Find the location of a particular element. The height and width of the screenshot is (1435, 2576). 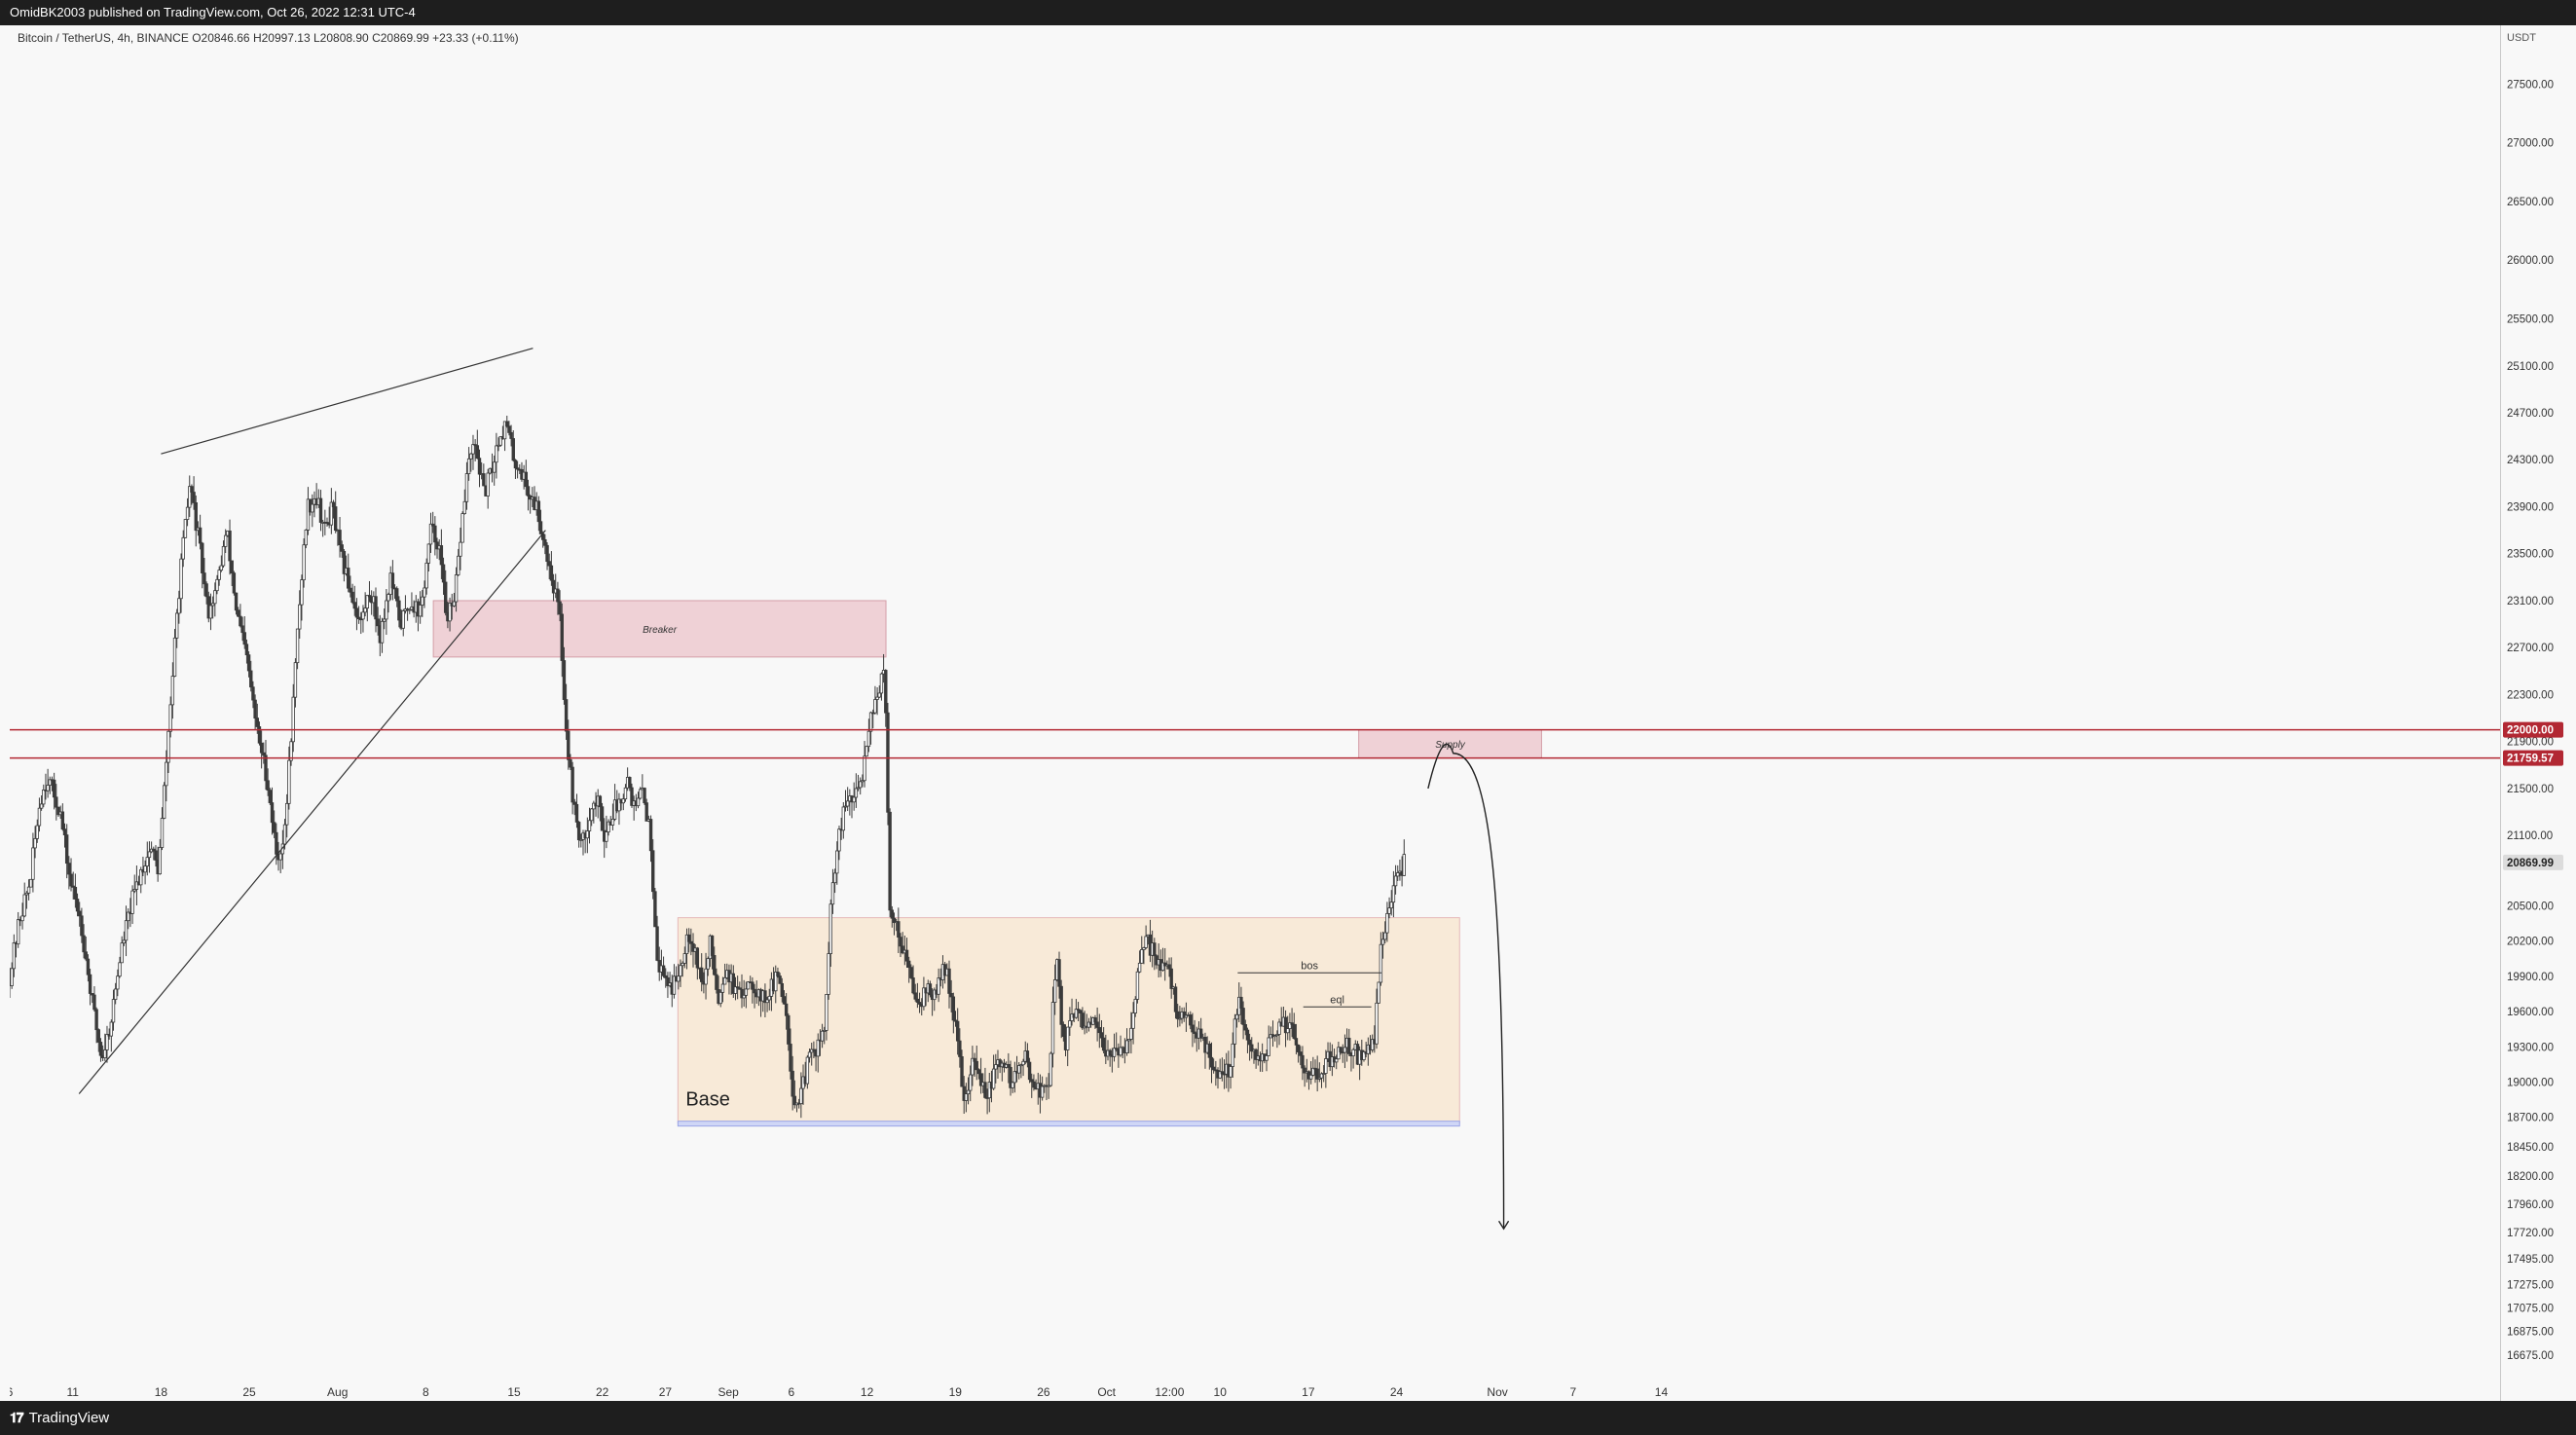

projected-path is located at coordinates (1466, 986).